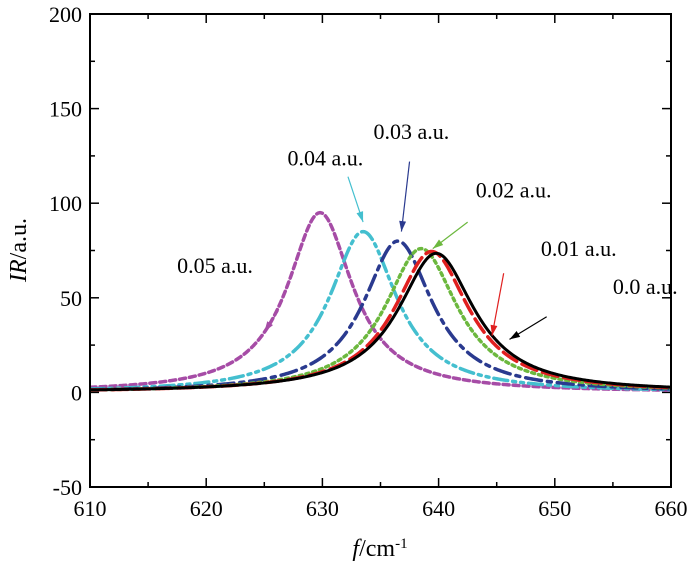 This screenshot has width=700, height=567. Describe the element at coordinates (215, 265) in the screenshot. I see `series-annotation-label: 0.05 a.u.` at that location.